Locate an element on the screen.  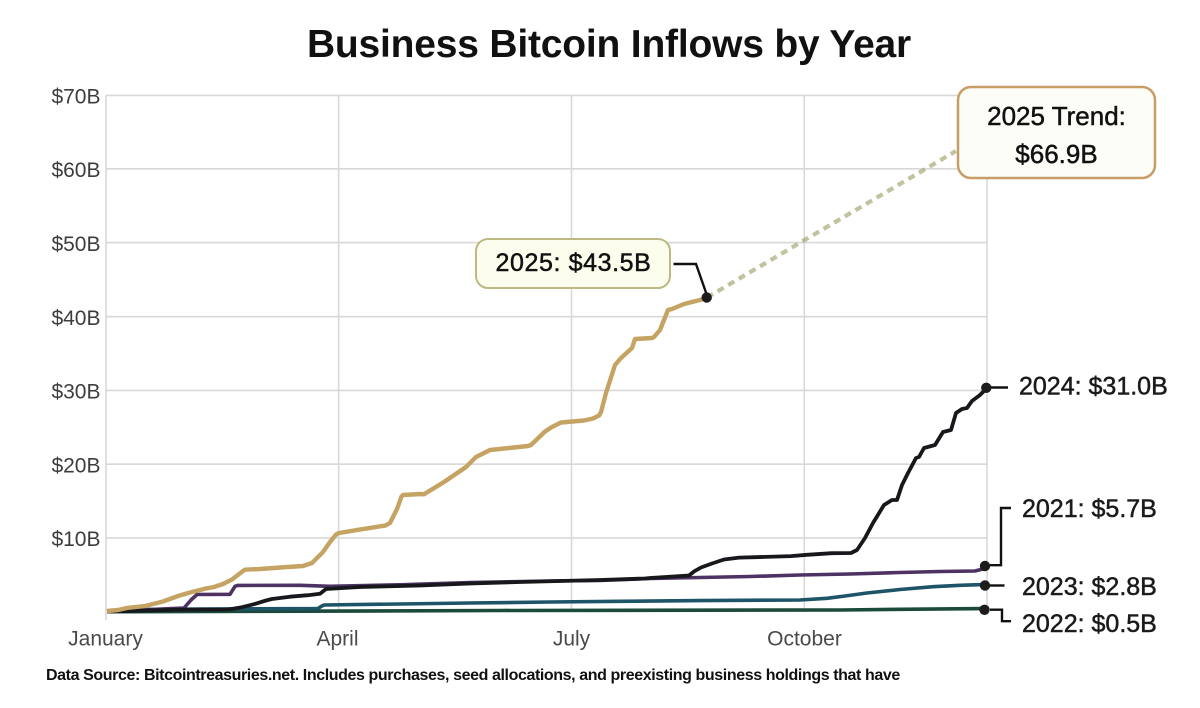
svg-text: $10B is located at coordinates (75, 539).